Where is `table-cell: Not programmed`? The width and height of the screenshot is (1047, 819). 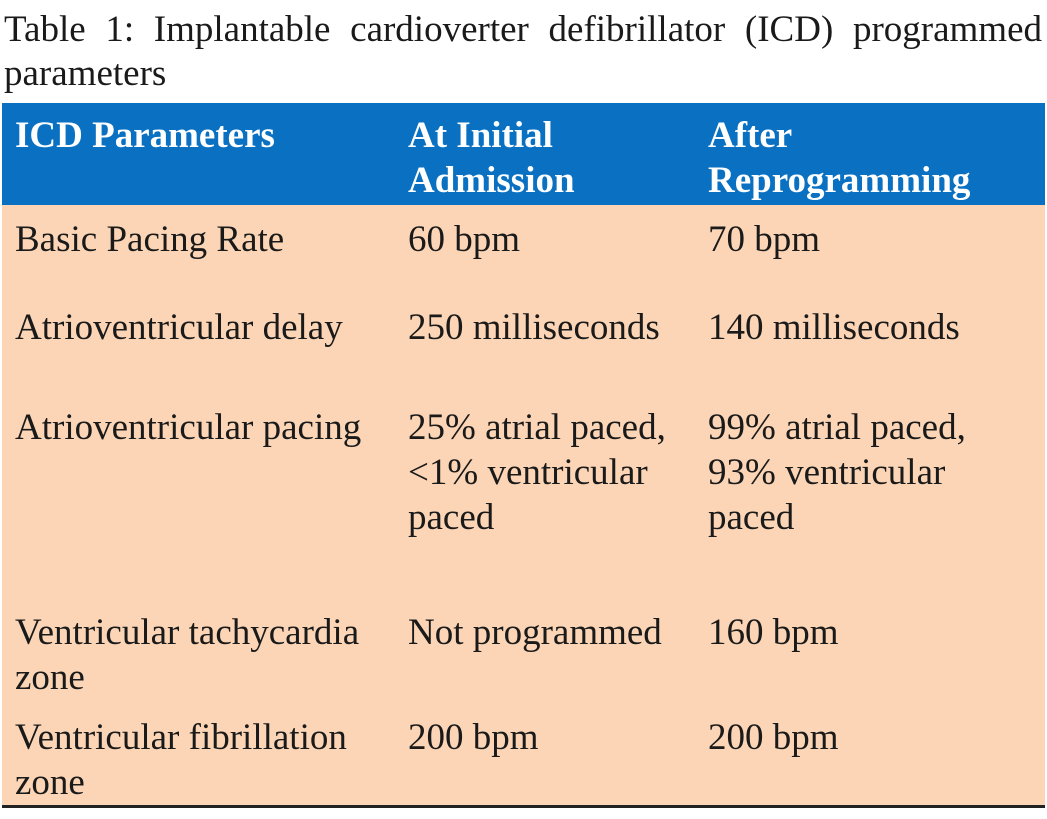 table-cell: Not programmed is located at coordinates (545, 650).